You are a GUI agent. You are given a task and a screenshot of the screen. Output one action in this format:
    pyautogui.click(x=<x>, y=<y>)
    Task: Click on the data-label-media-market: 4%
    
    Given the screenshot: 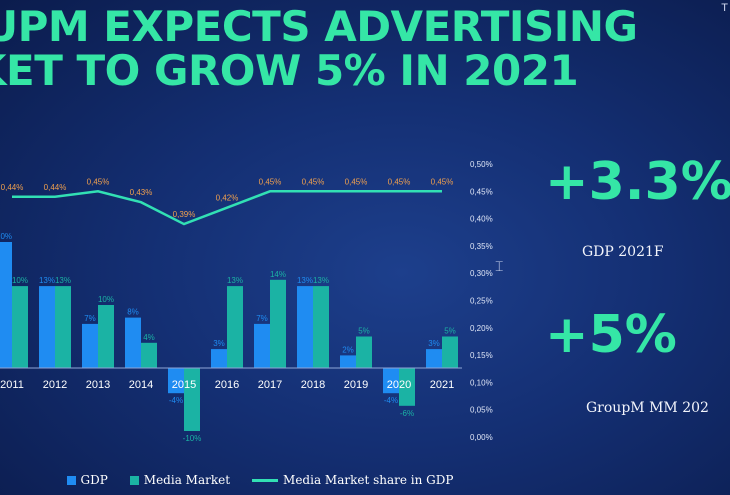 What is the action you would take?
    pyautogui.click(x=149, y=337)
    